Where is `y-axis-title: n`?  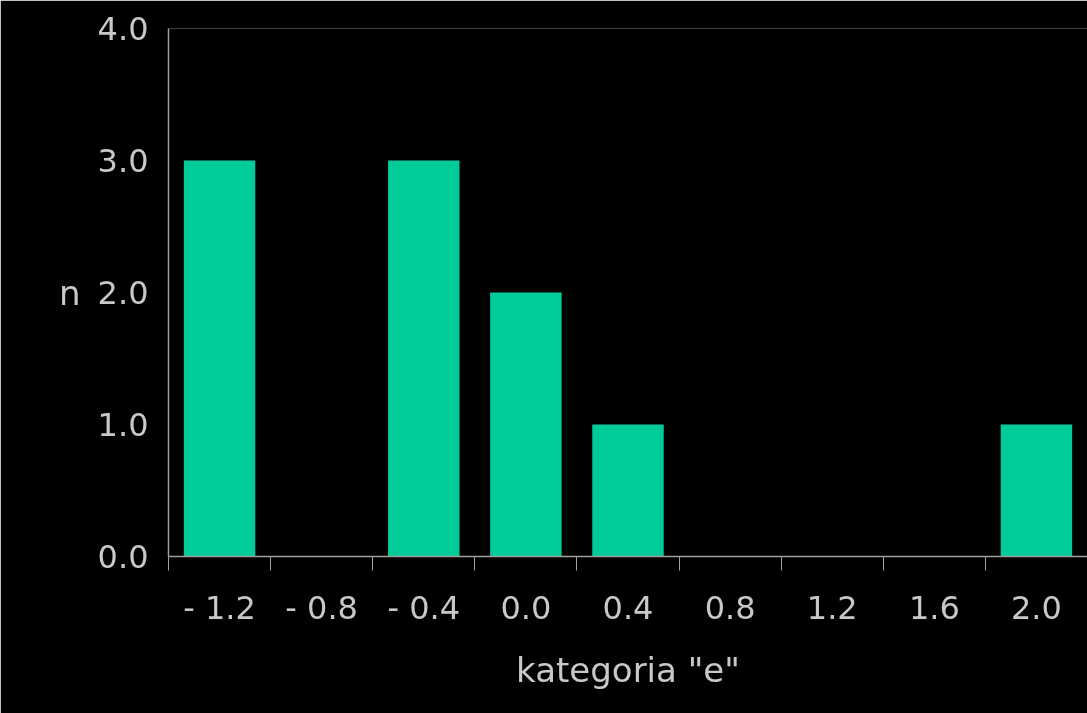
y-axis-title: n is located at coordinates (70, 292).